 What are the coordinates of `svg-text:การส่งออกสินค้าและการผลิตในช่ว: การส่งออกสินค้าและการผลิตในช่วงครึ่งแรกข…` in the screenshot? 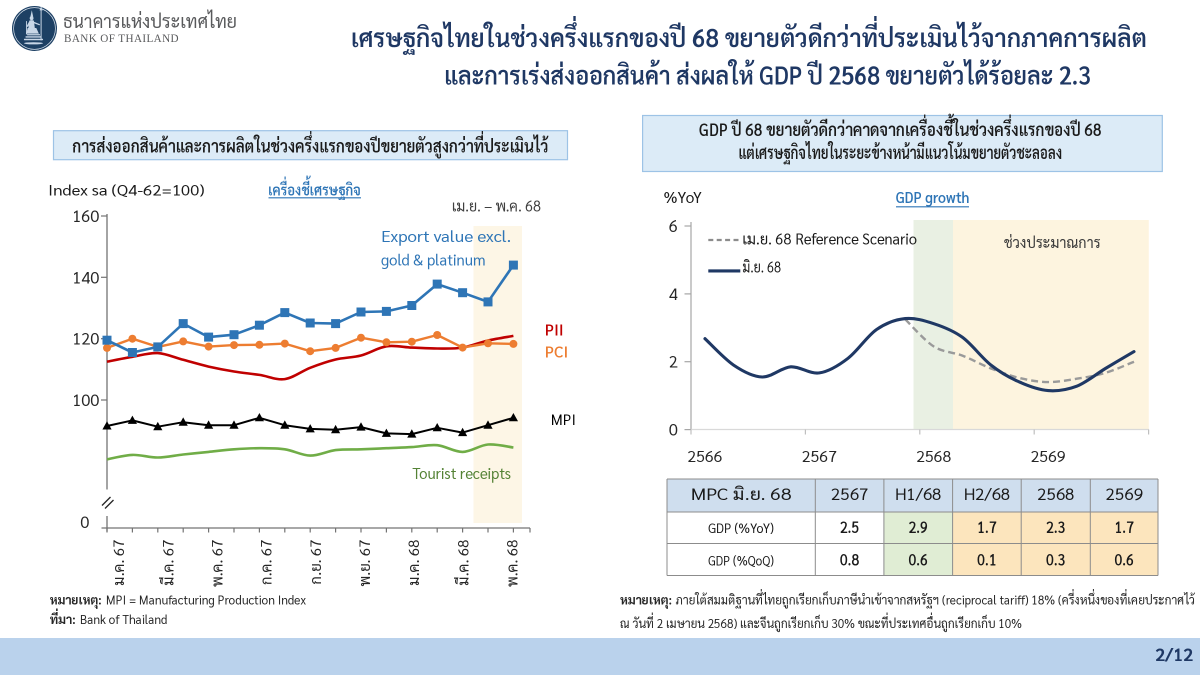 It's located at (311, 146).